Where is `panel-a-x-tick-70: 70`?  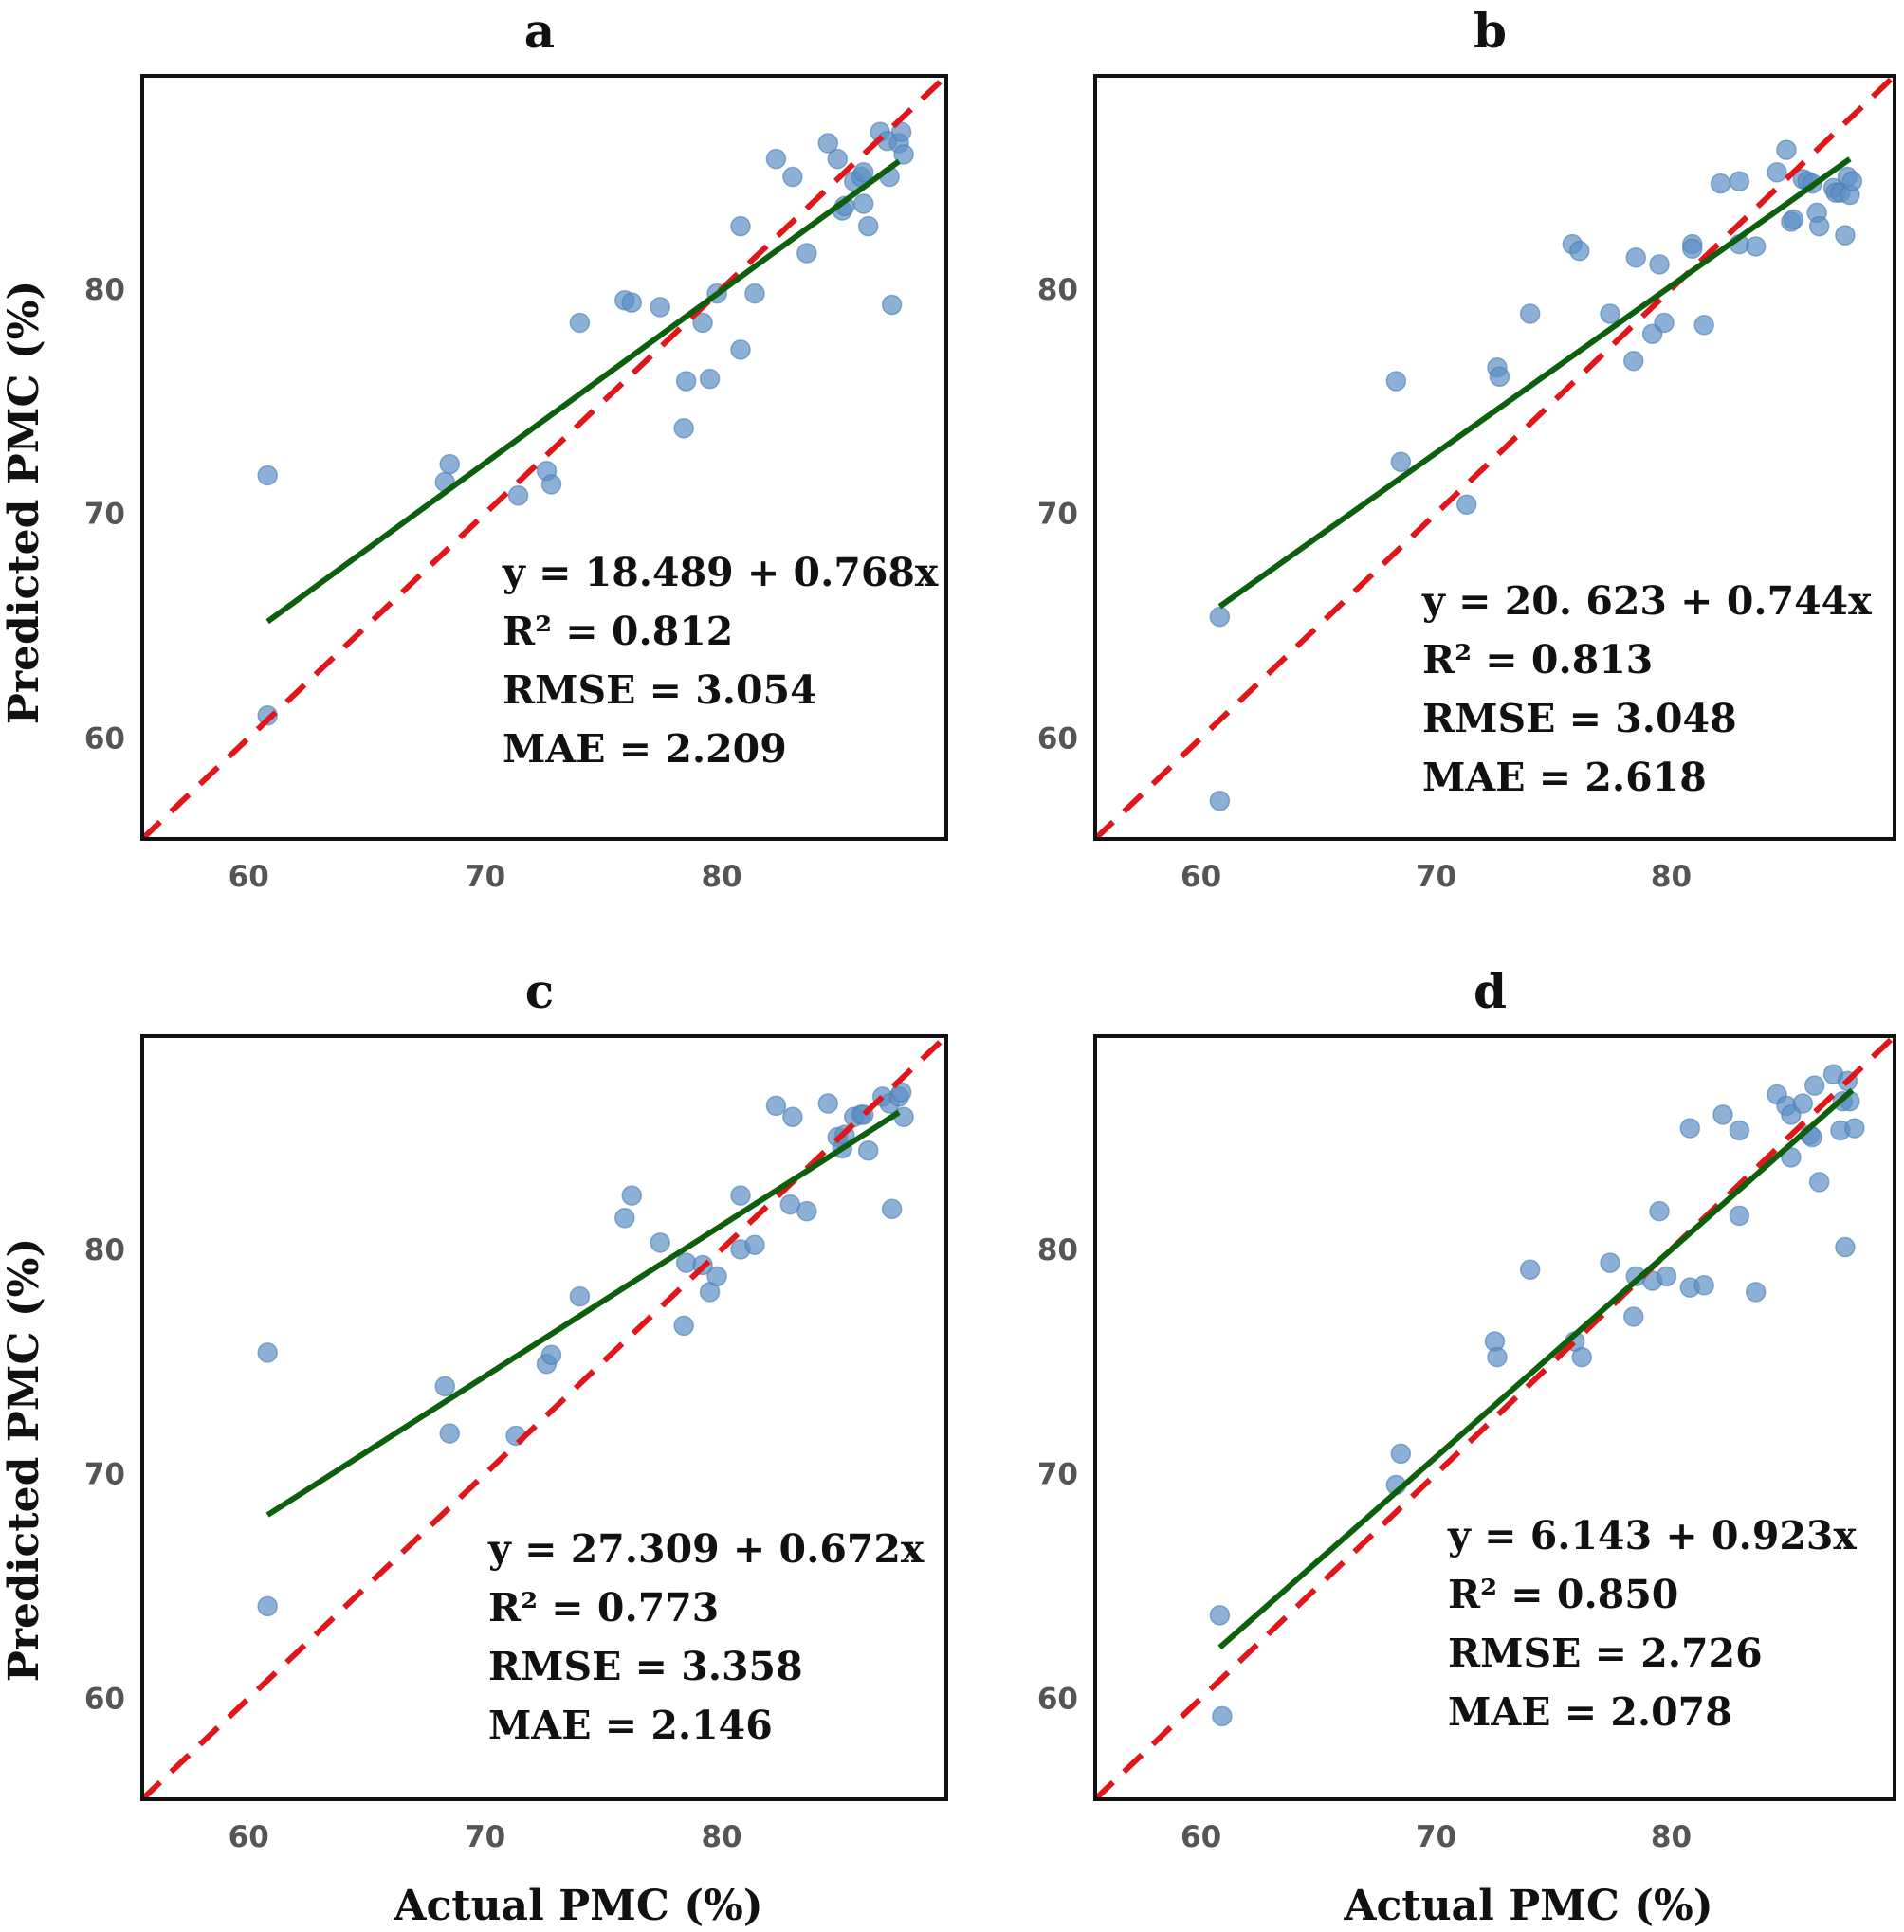
panel-a-x-tick-70: 70 is located at coordinates (485, 877).